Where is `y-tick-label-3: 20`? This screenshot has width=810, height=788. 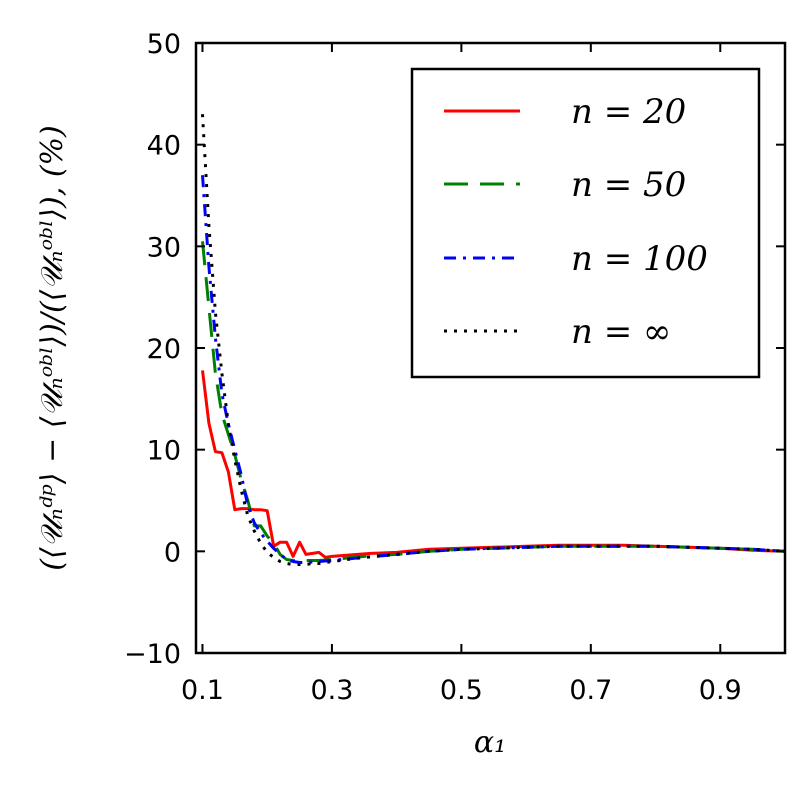
y-tick-label-3: 20 is located at coordinates (164, 349).